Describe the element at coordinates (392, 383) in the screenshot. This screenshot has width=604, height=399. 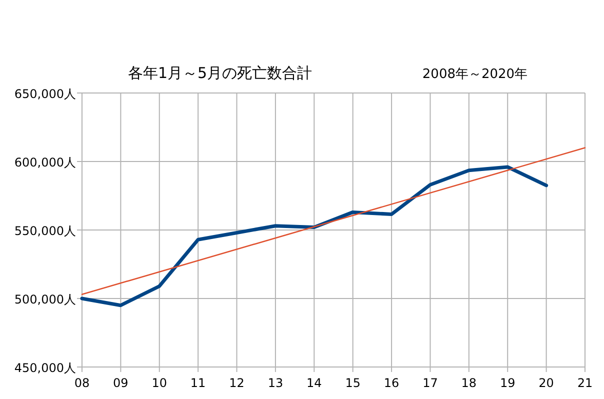
I see `x-tick-label: 16` at that location.